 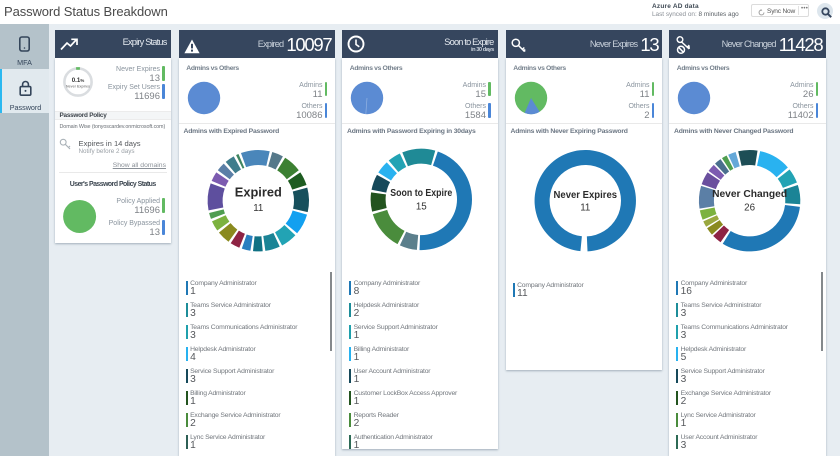 I want to click on svg-text: 26, so click(x=749, y=208).